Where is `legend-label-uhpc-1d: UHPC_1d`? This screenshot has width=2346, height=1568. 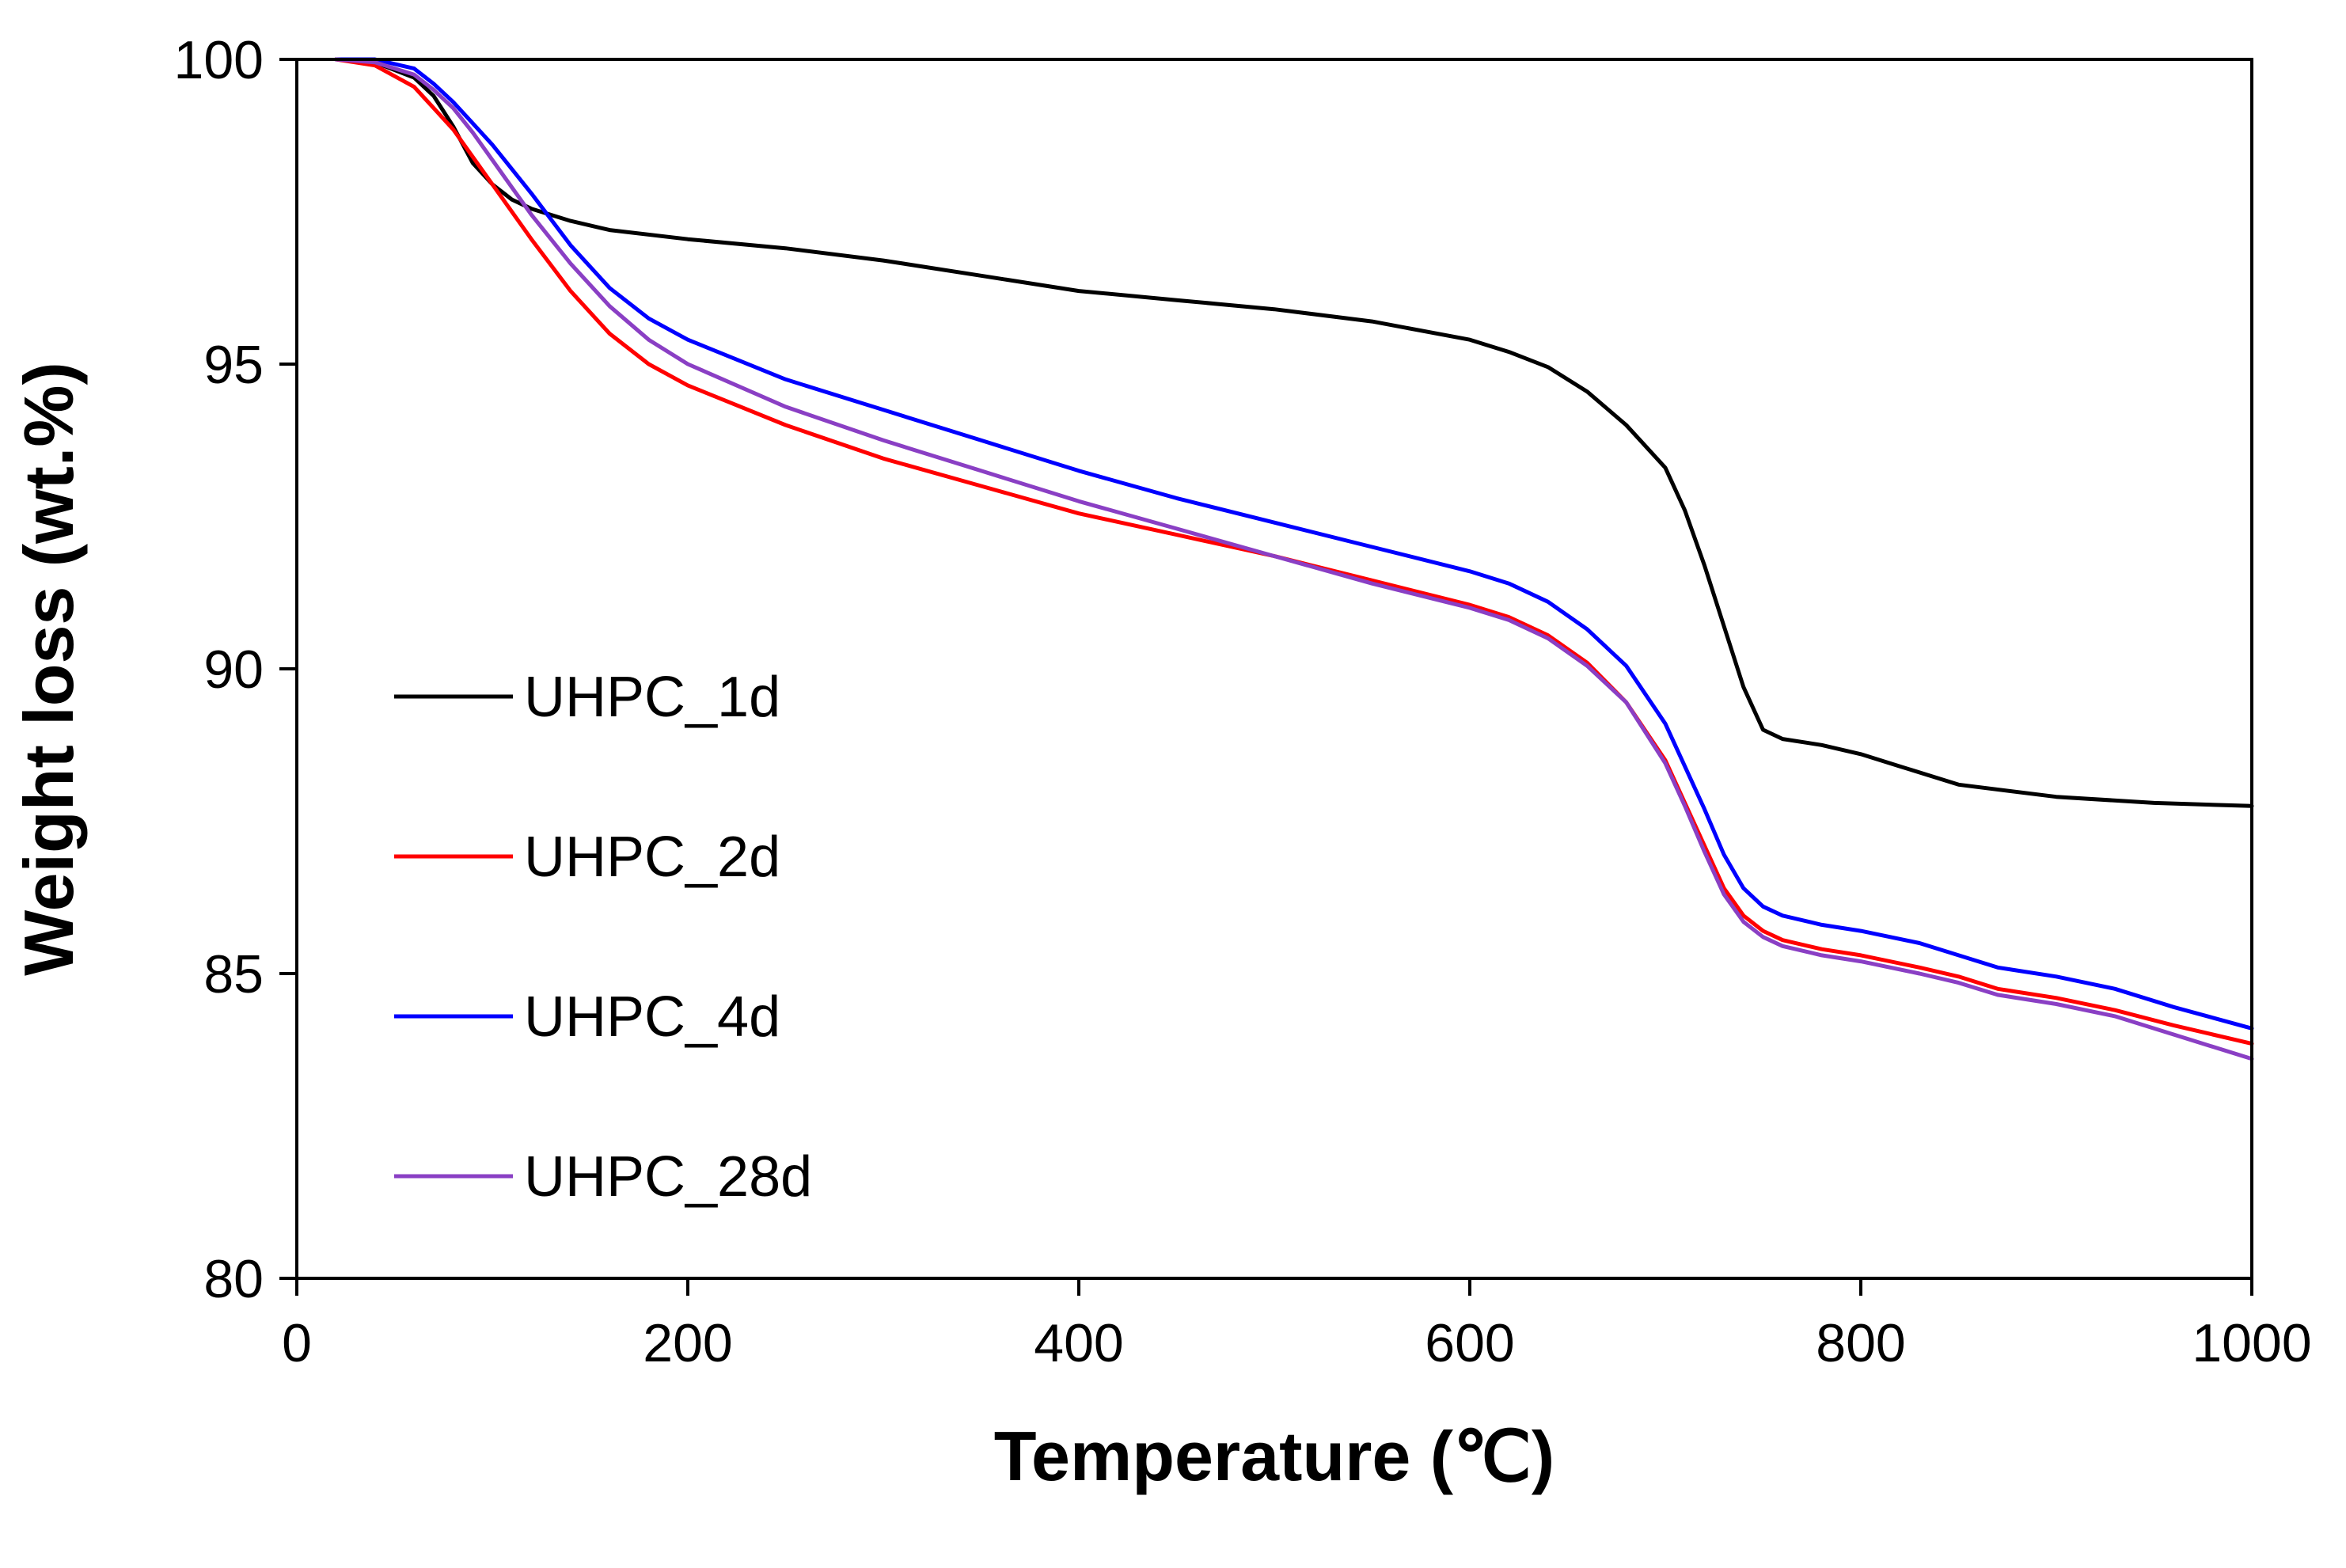
legend-label-uhpc-1d: UHPC_1d is located at coordinates (652, 697).